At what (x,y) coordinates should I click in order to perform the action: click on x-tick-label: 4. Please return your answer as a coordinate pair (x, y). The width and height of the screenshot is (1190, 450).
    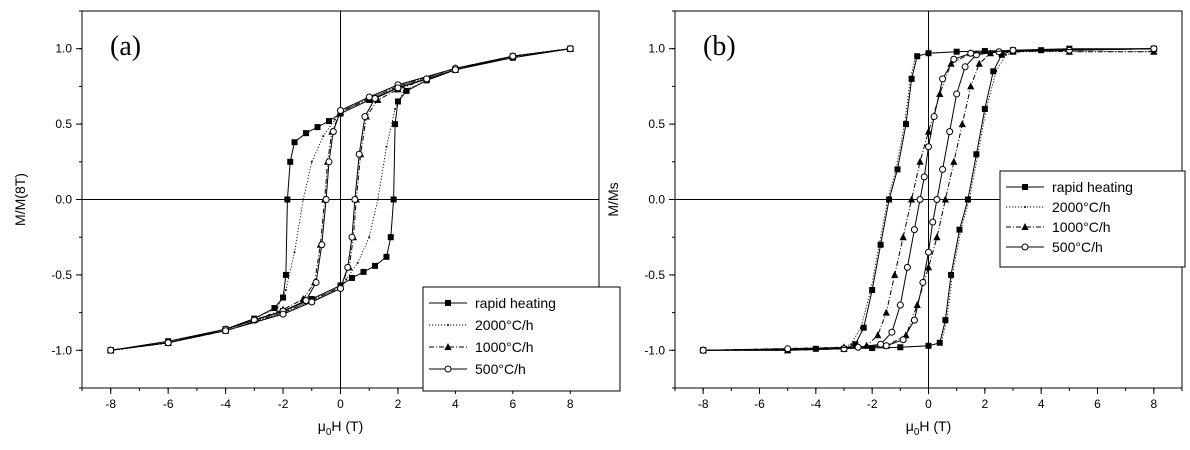
    Looking at the image, I should click on (455, 404).